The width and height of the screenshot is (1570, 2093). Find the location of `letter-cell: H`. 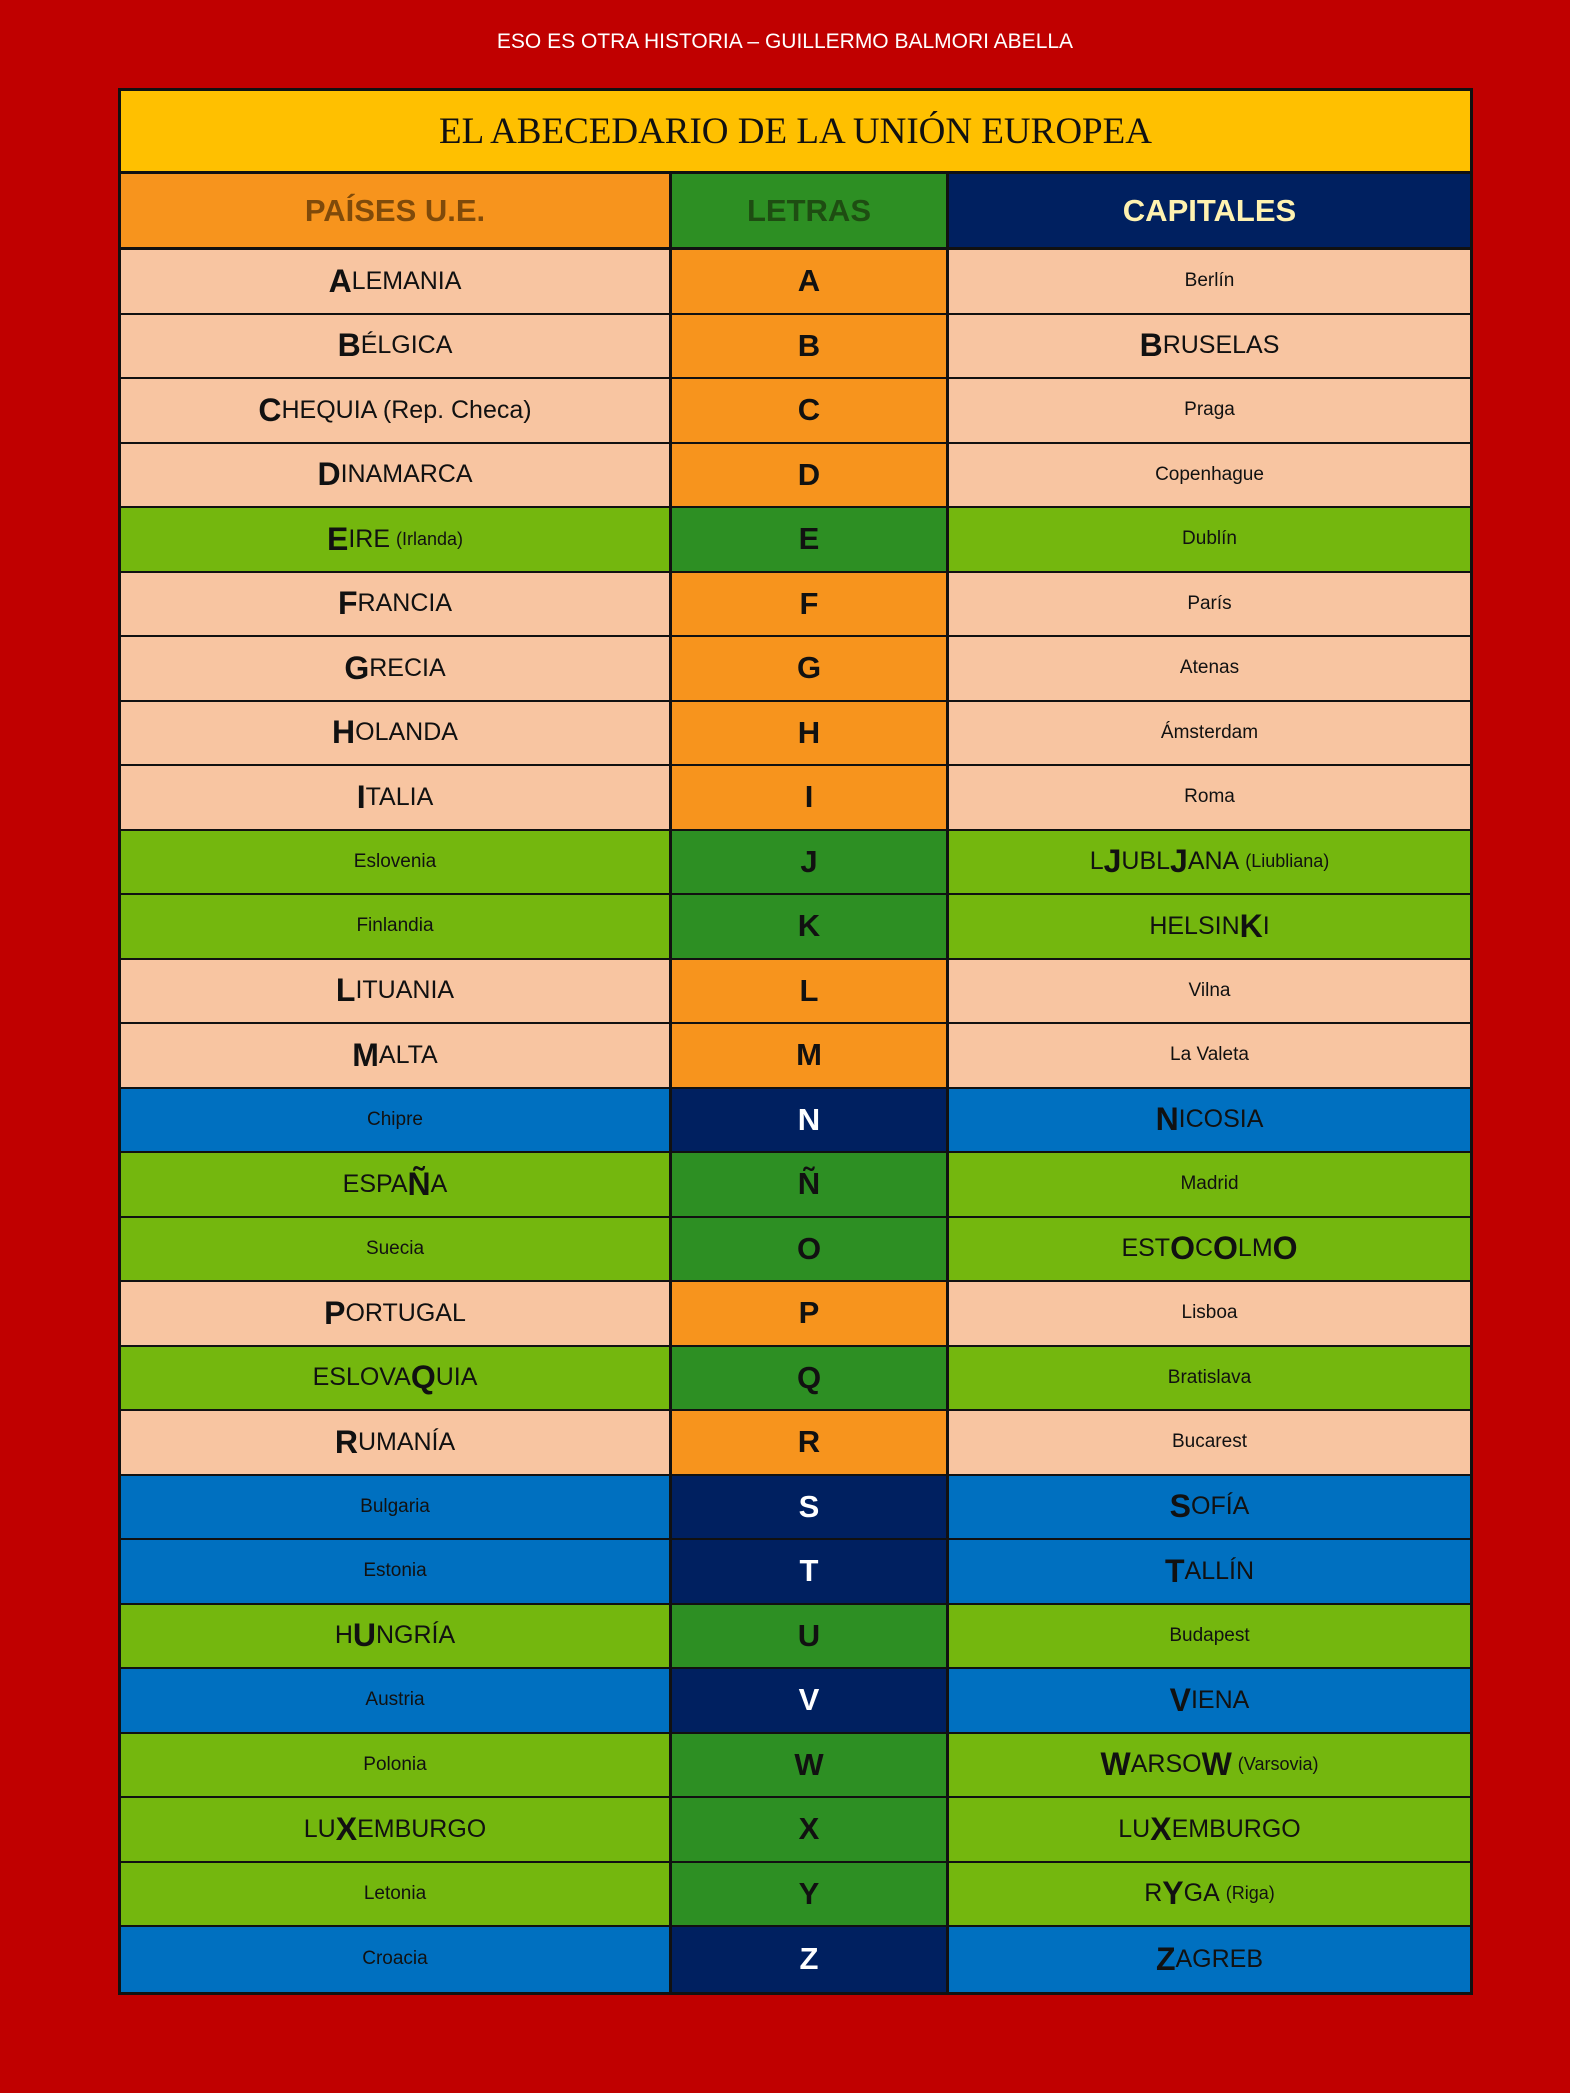

letter-cell: H is located at coordinates (810, 732).